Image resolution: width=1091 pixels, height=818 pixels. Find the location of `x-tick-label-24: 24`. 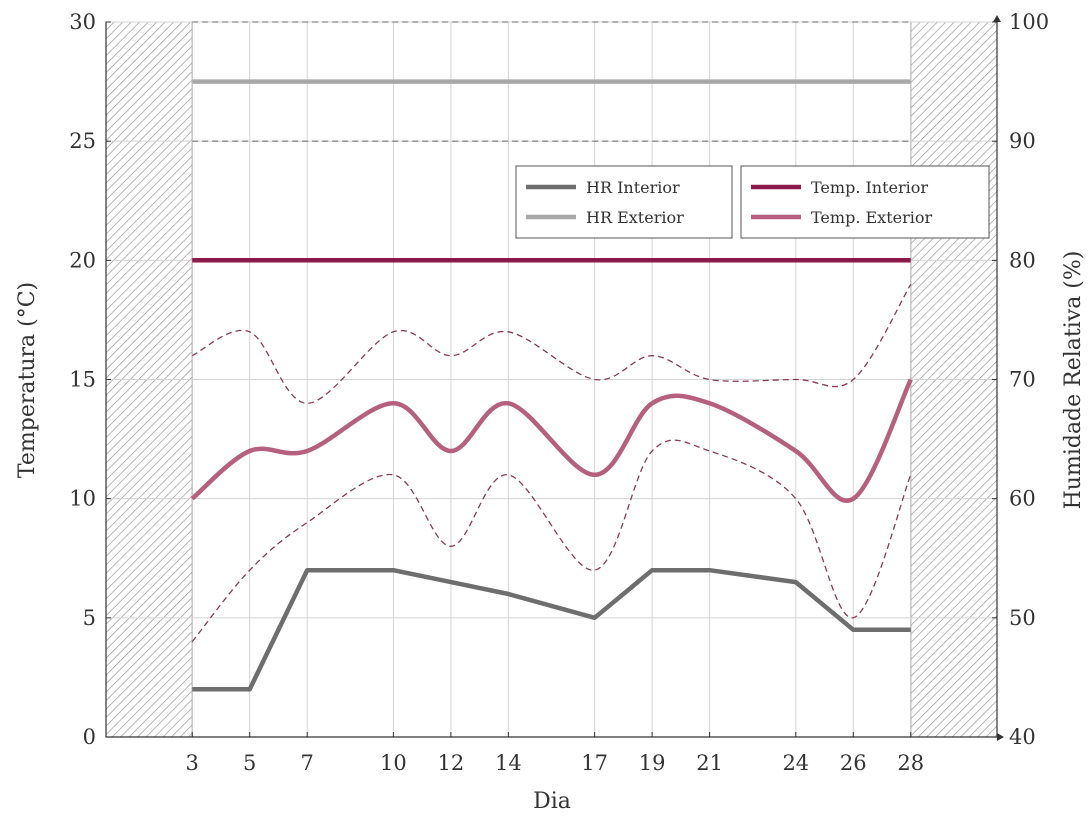

x-tick-label-24: 24 is located at coordinates (795, 763).